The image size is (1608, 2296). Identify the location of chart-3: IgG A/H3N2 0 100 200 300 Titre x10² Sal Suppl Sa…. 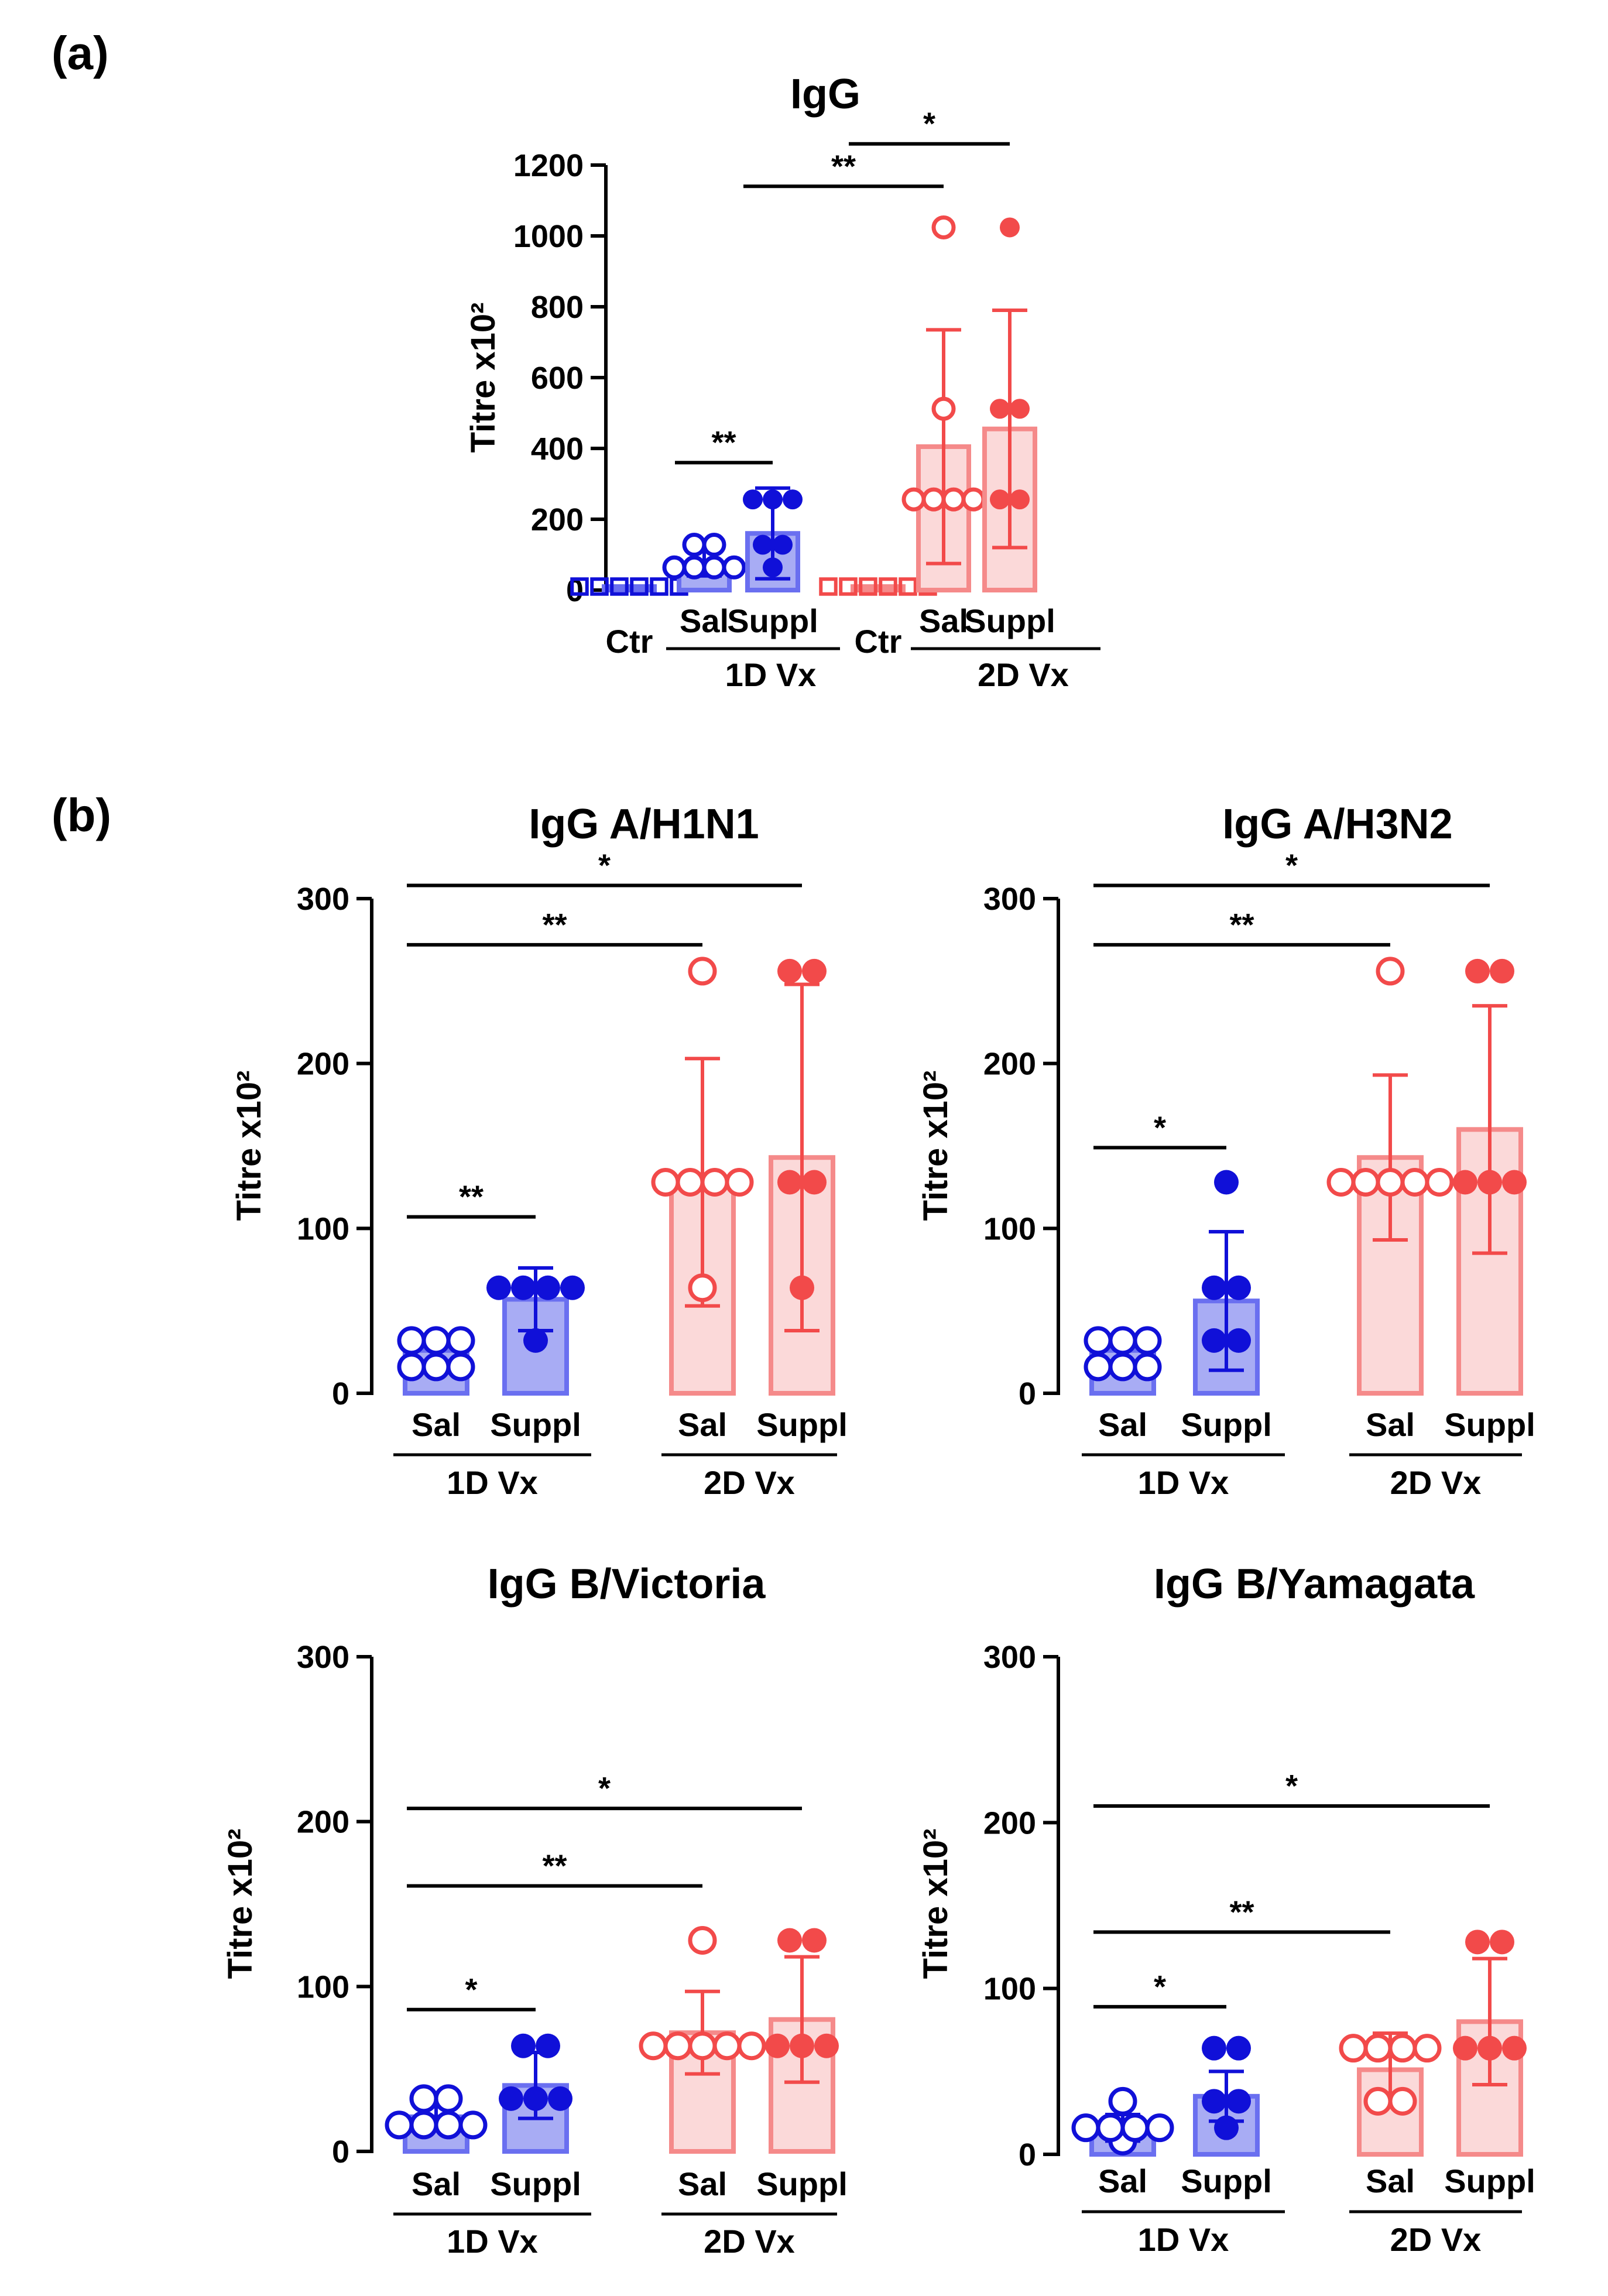
(1226, 1151).